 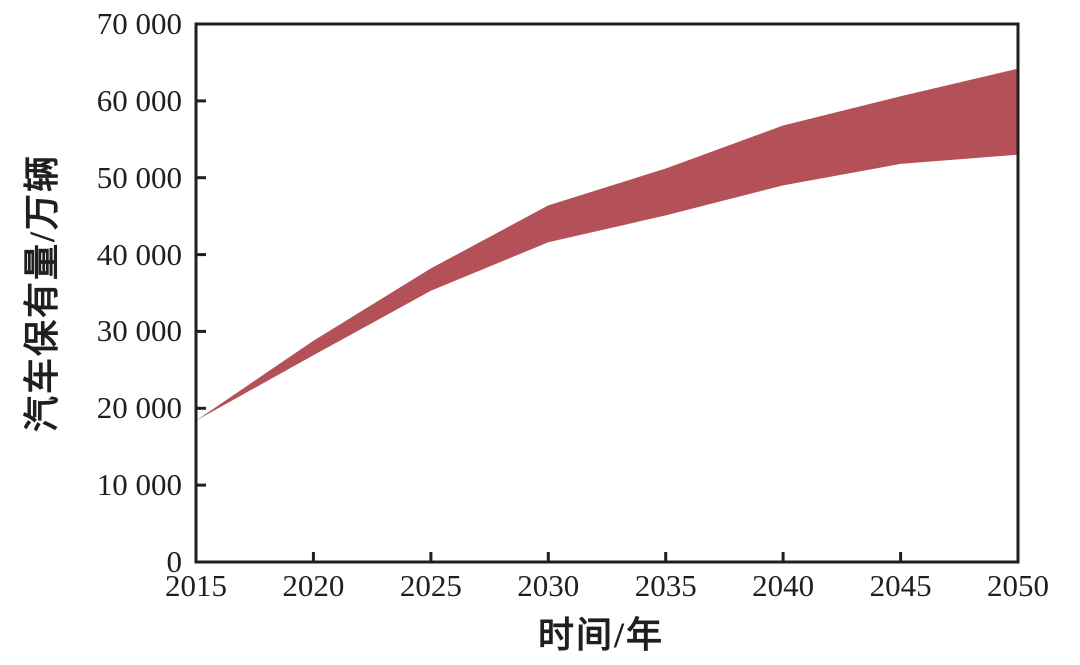 I want to click on y-axis-title: 汽车保有量/万辆, so click(x=42, y=293).